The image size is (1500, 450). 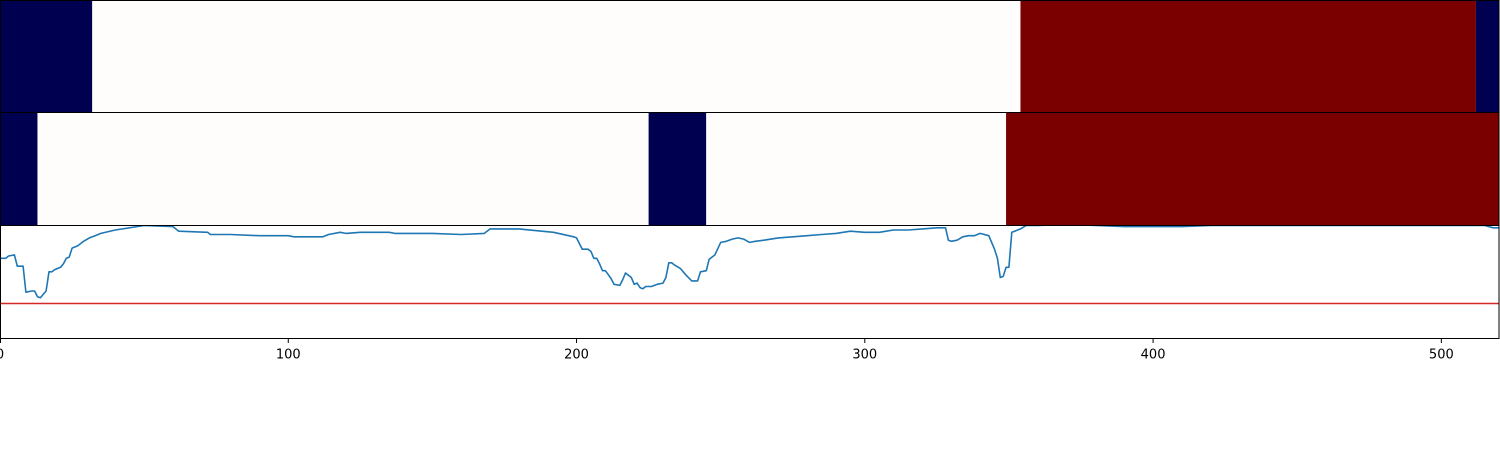 What do you see at coordinates (864, 355) in the screenshot?
I see `x-tick-label: 300` at bounding box center [864, 355].